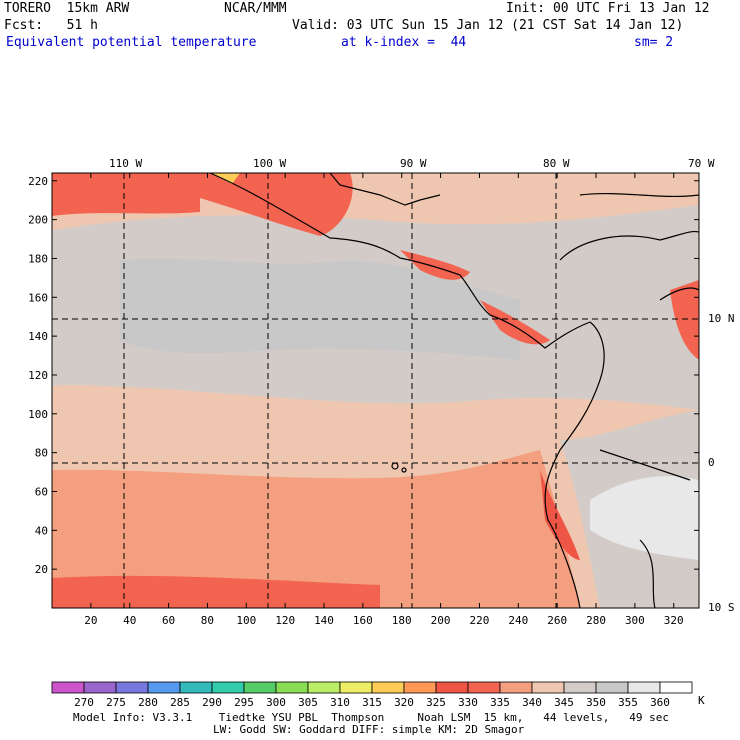  What do you see at coordinates (480, 620) in the screenshot?
I see `x-tick-label: 220` at bounding box center [480, 620].